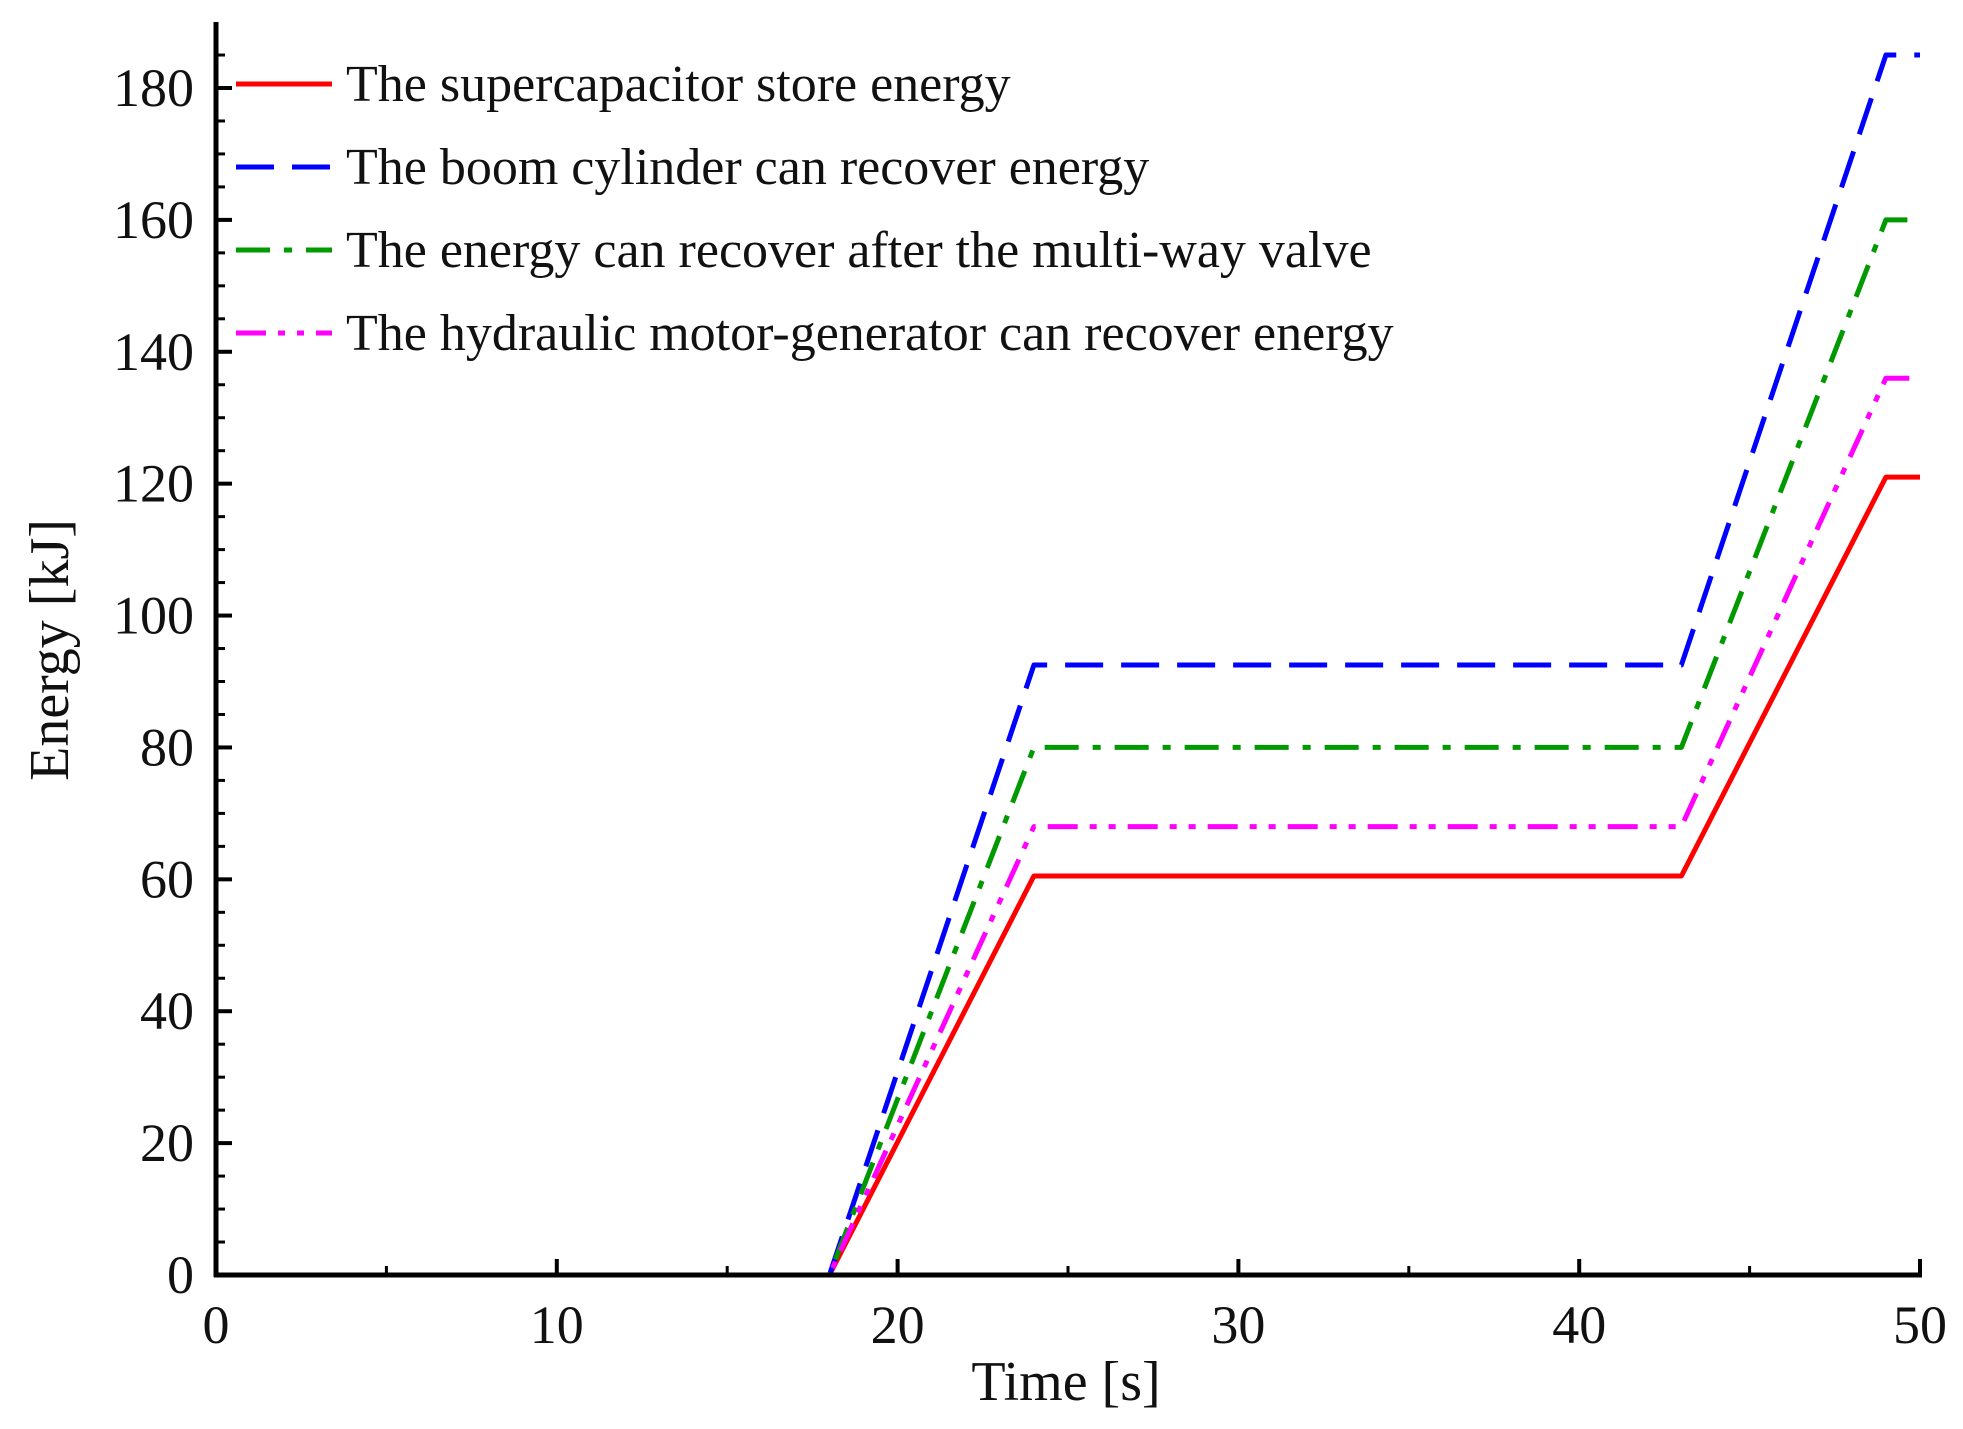  I want to click on y-tick-label: 180, so click(153, 88).